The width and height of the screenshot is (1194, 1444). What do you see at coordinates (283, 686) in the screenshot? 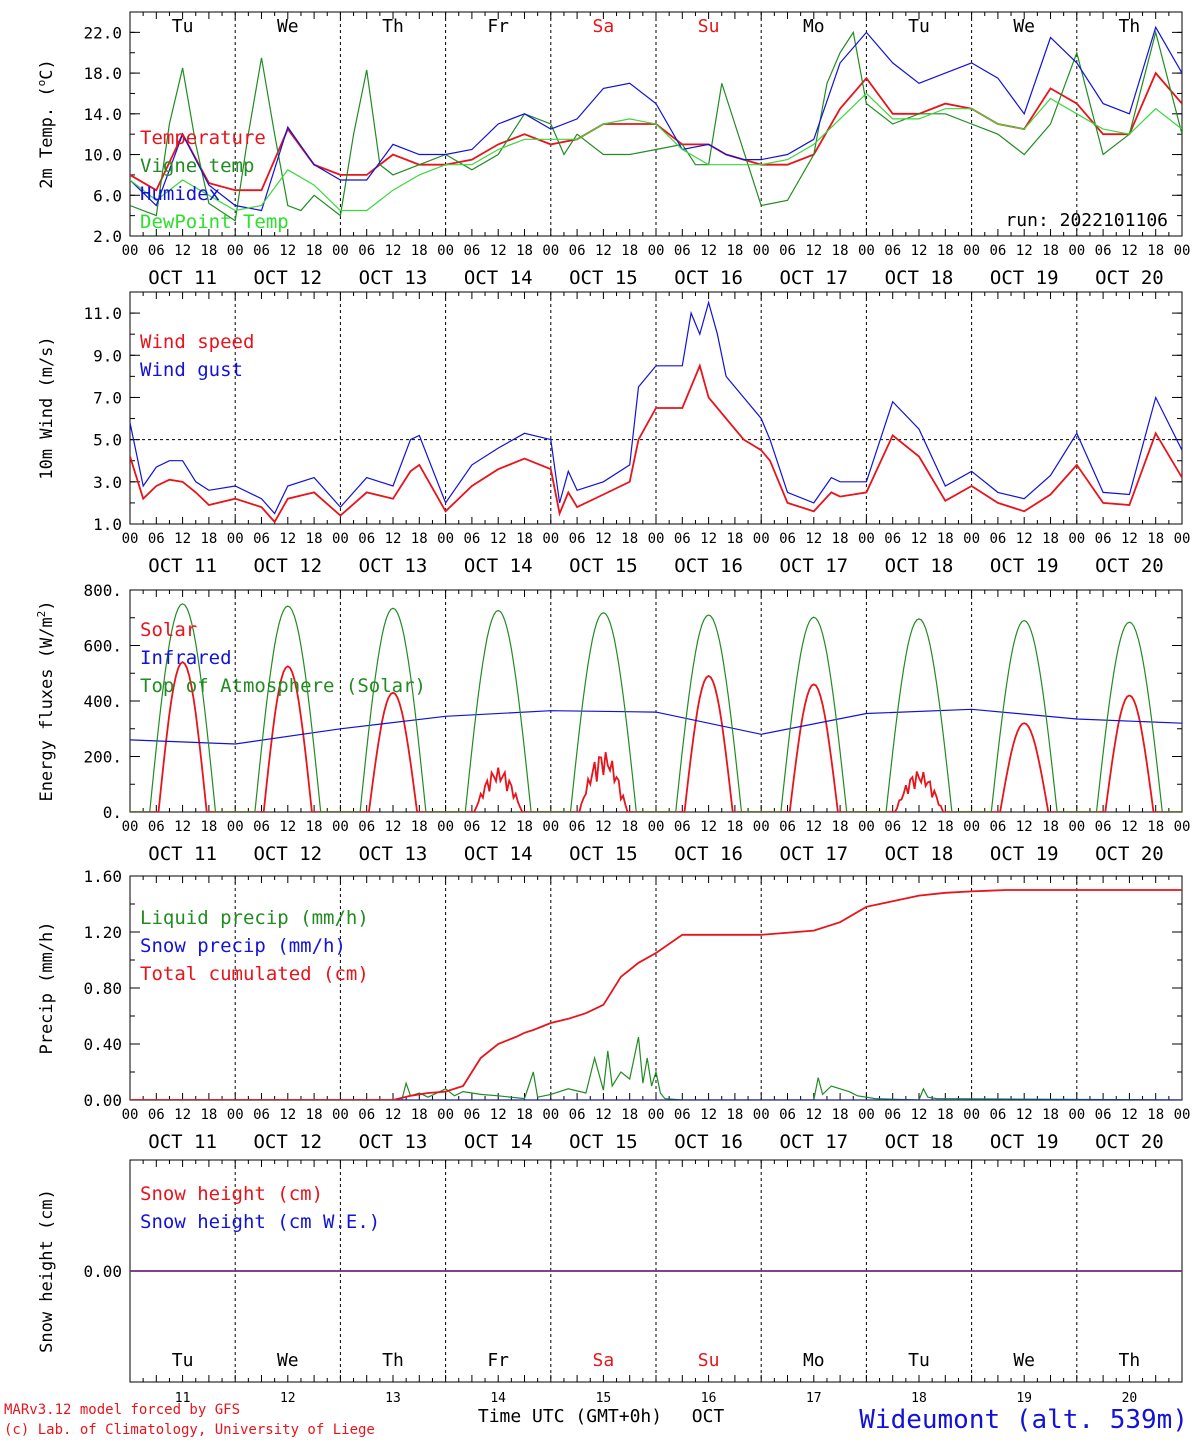
I see `legend-entry: Top of Atmosphere (Solar)` at bounding box center [283, 686].